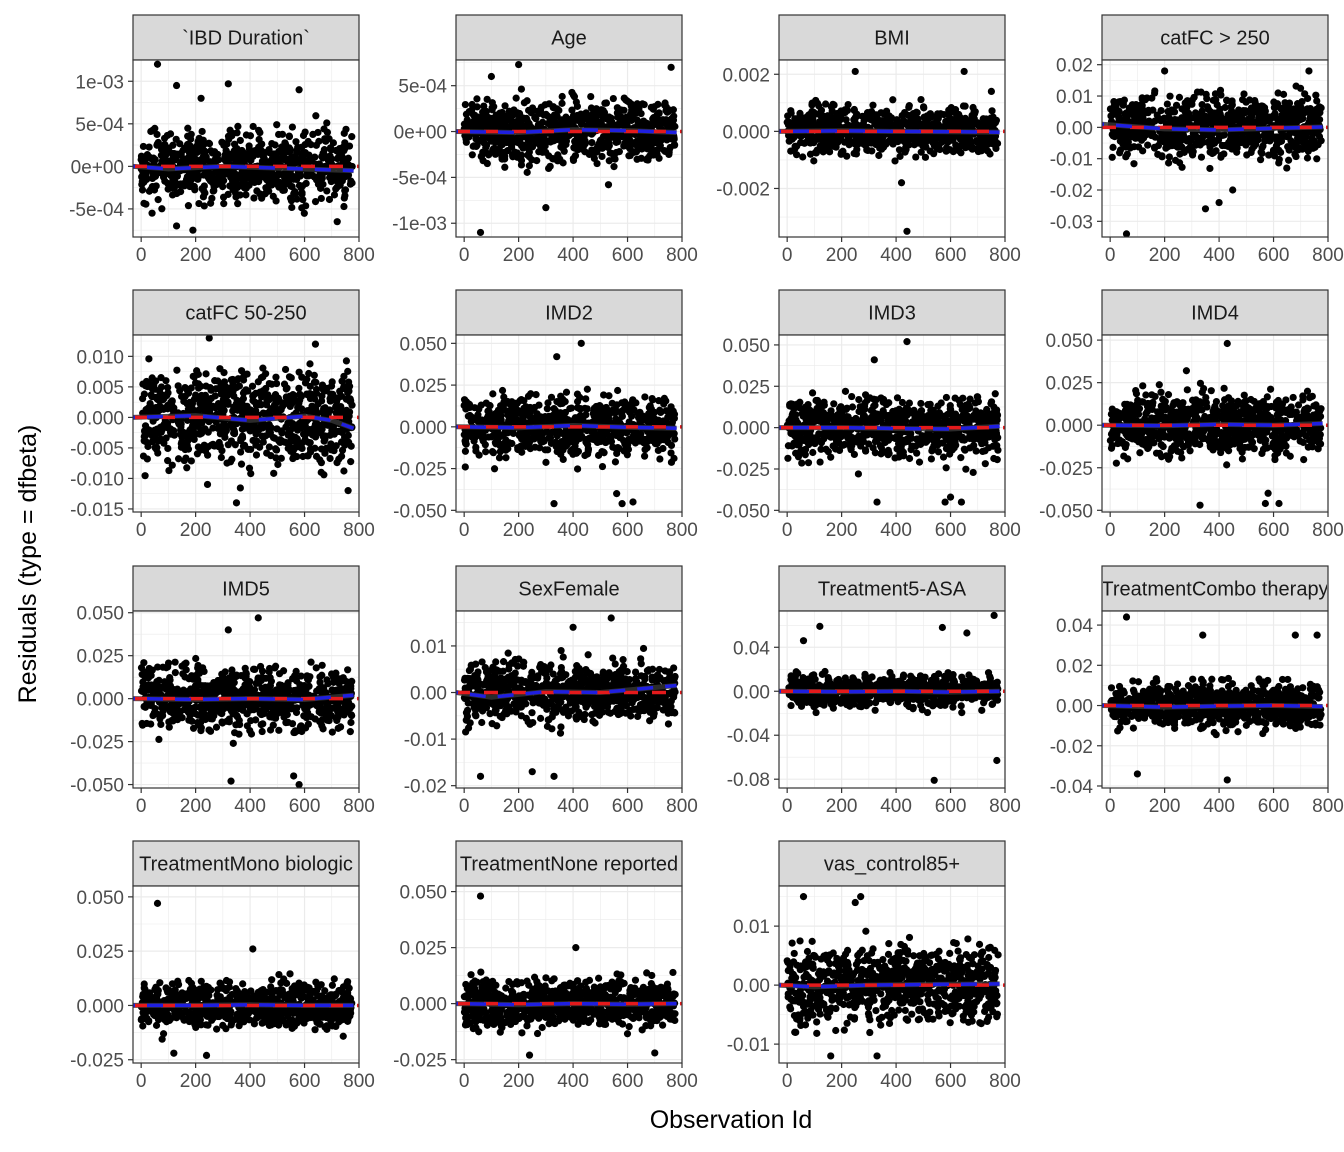 The image size is (1344, 1152). What do you see at coordinates (246, 422) in the screenshot?
I see `fit-lines` at bounding box center [246, 422].